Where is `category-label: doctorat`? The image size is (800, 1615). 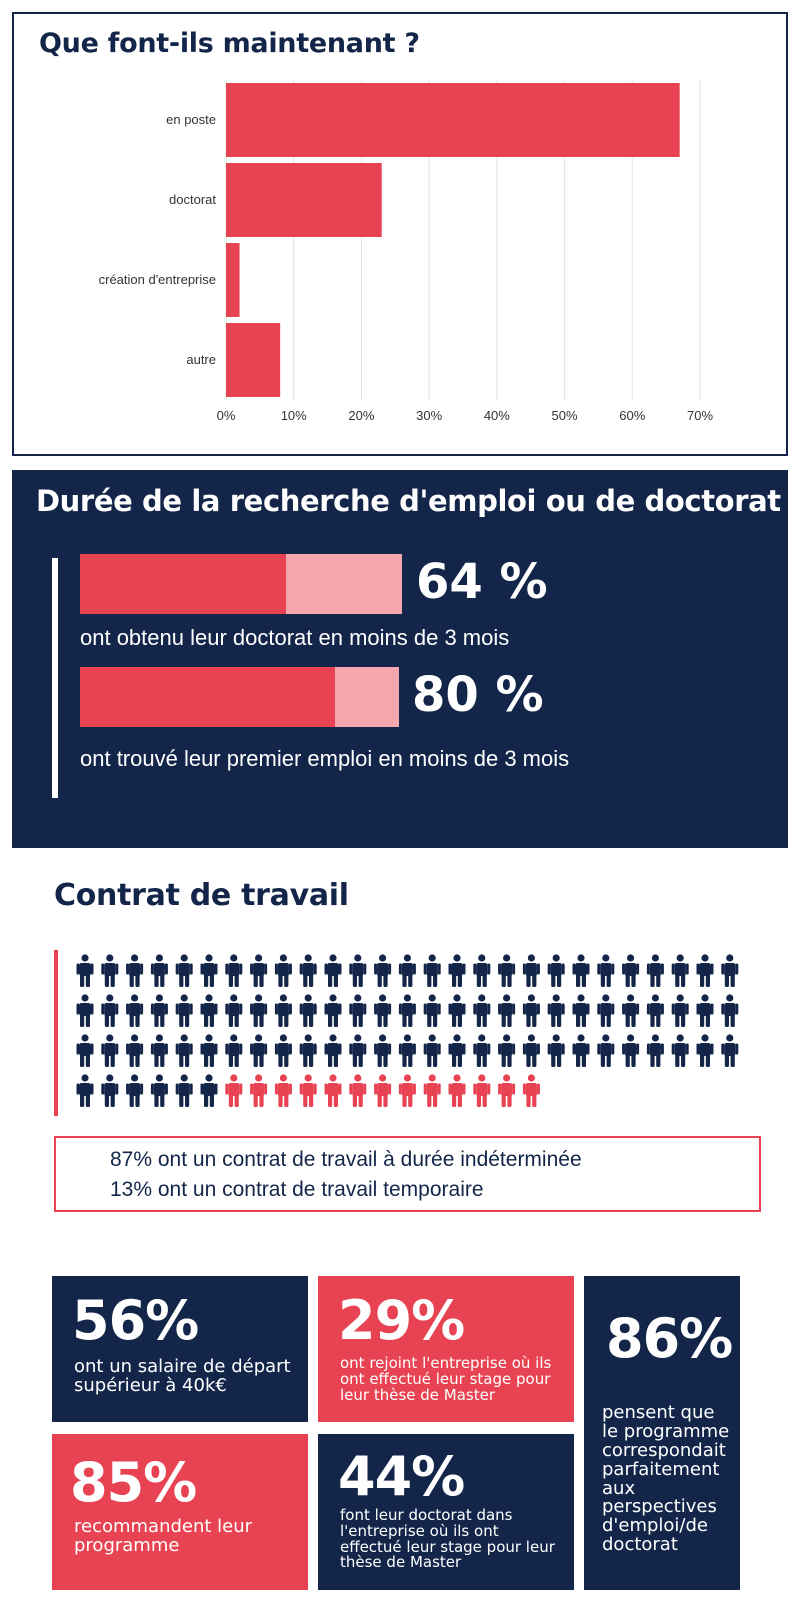
category-label: doctorat is located at coordinates (192, 199).